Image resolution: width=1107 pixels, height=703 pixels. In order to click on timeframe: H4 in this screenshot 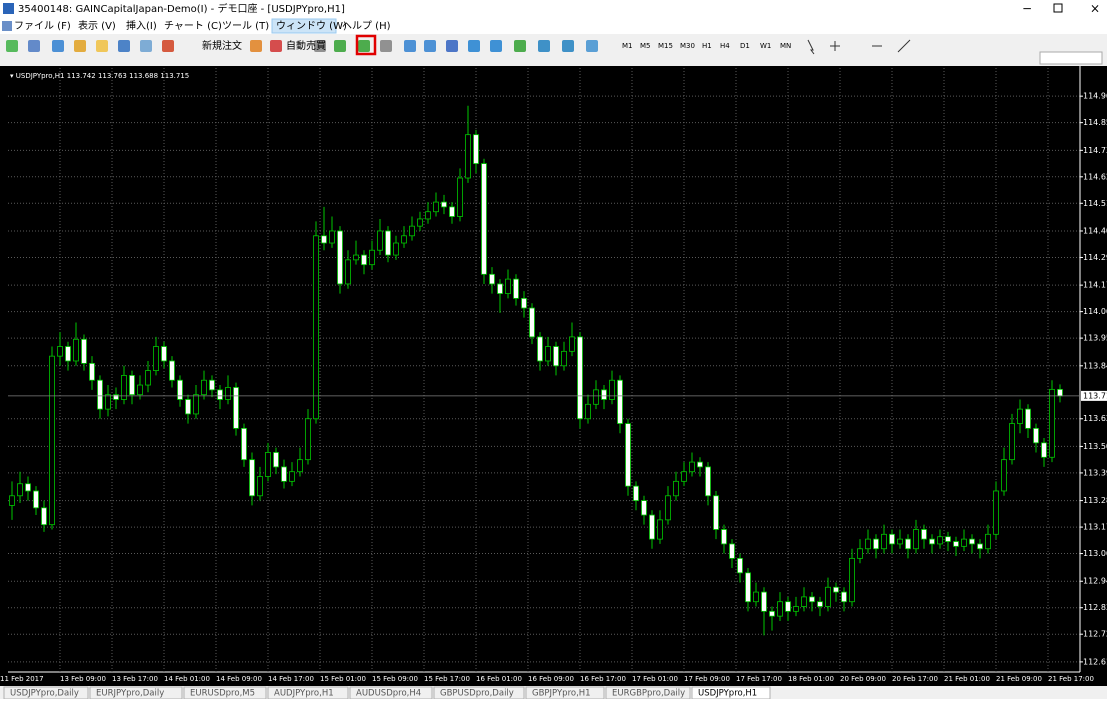, I will do `click(725, 46)`.